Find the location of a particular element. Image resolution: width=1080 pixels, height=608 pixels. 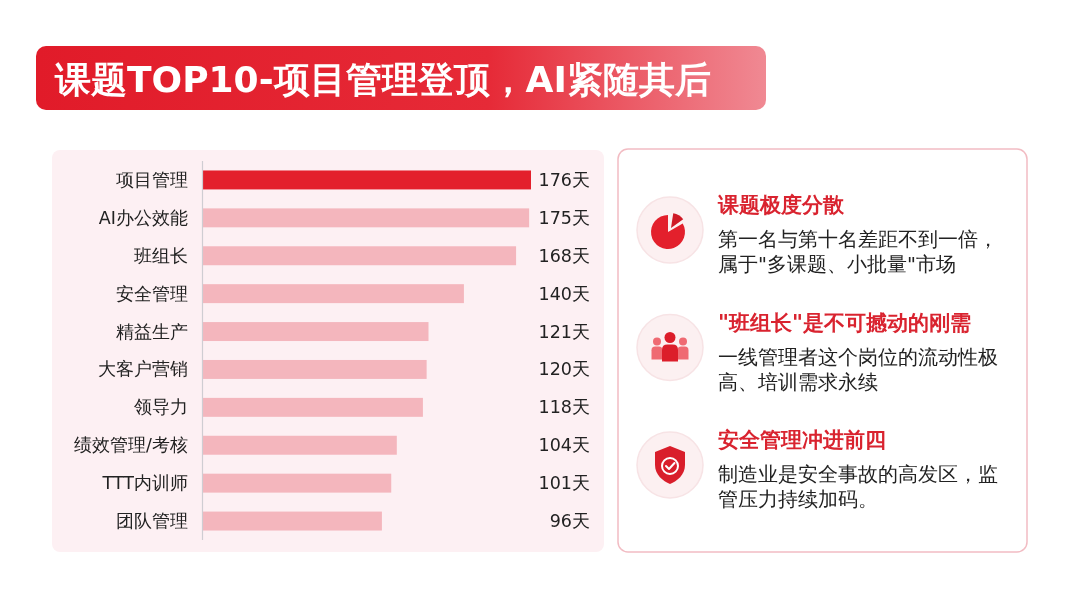

y-tick-label: 领导力 is located at coordinates (161, 407).